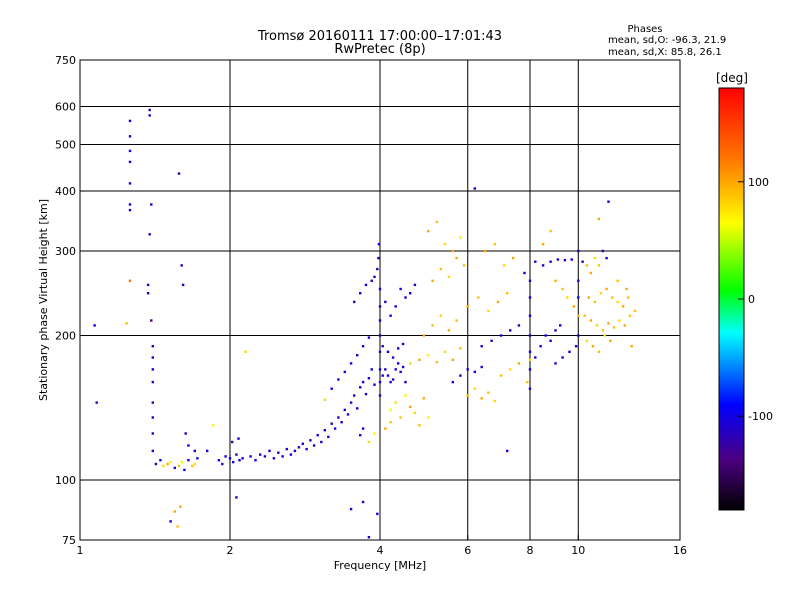  I want to click on x-tick-label: 2, so click(230, 550).